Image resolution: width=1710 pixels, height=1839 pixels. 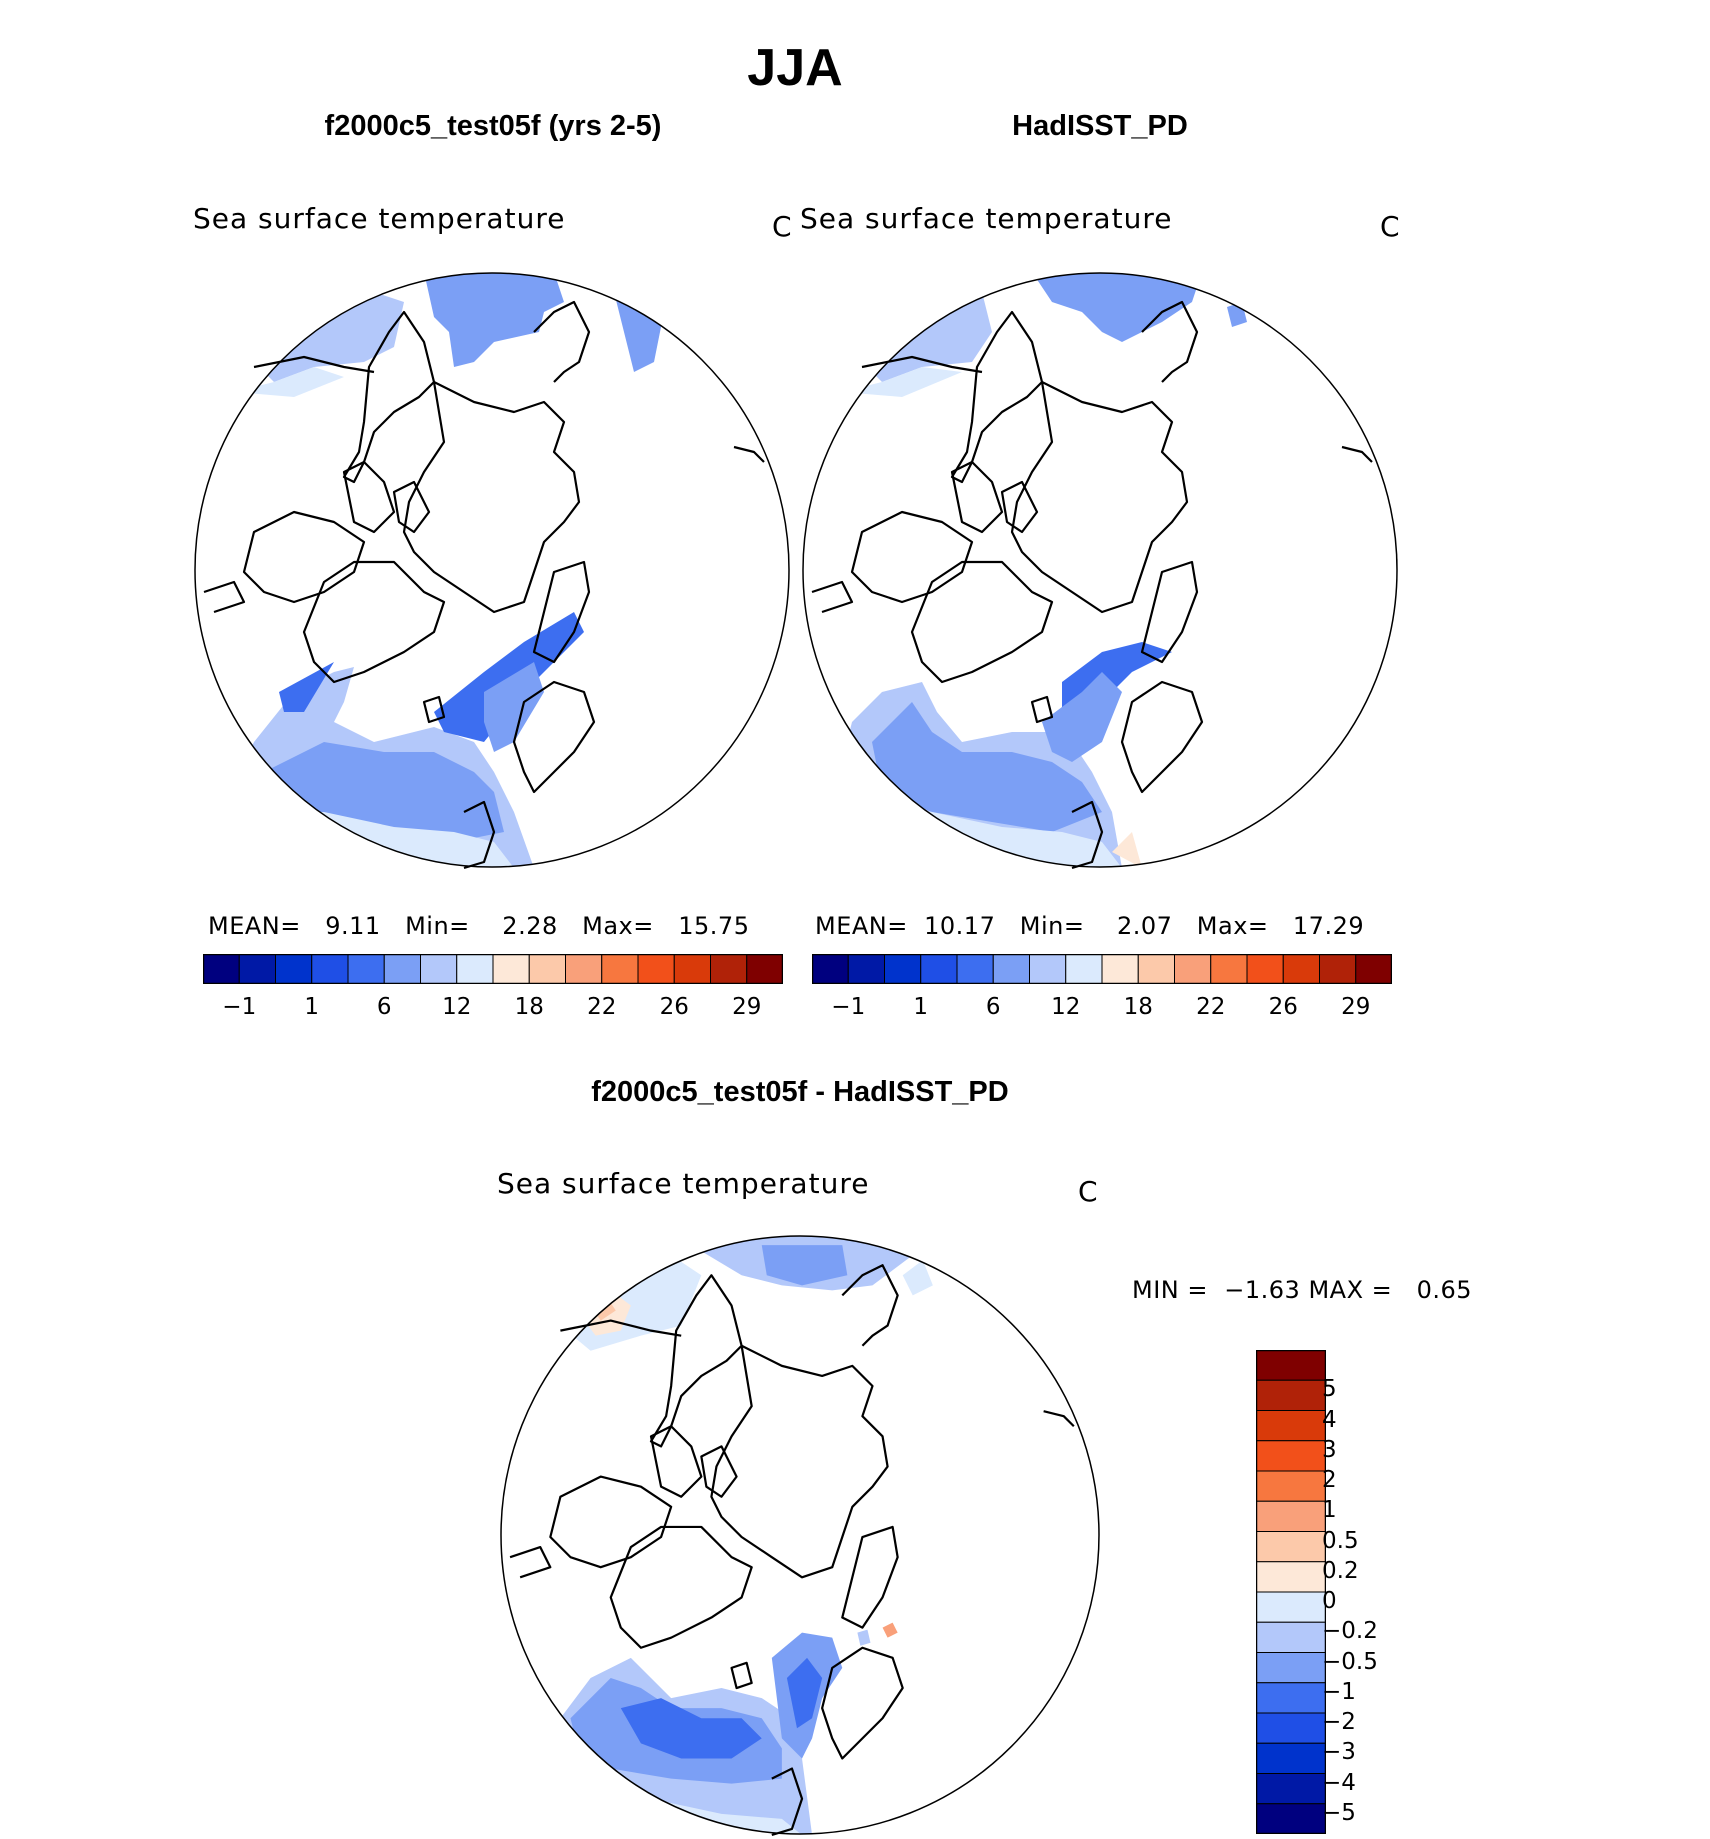 What do you see at coordinates (1339, 1782) in the screenshot?
I see `colorbar-tick-label: −4` at bounding box center [1339, 1782].